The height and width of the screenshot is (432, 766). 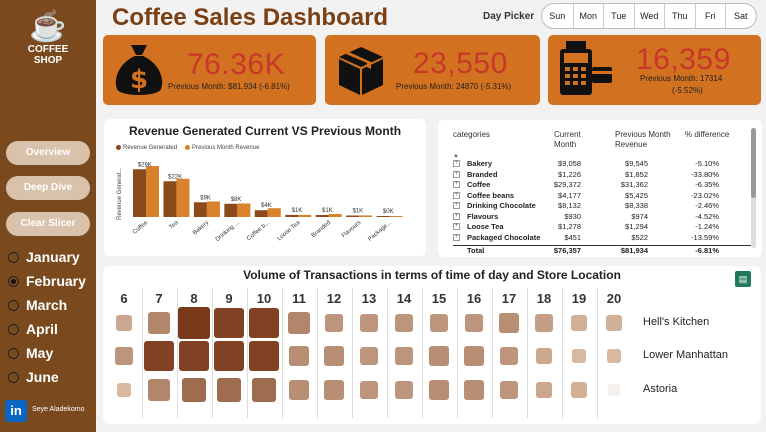 What do you see at coordinates (456, 156) in the screenshot?
I see `sort-arrow-icon: ▲` at bounding box center [456, 156].